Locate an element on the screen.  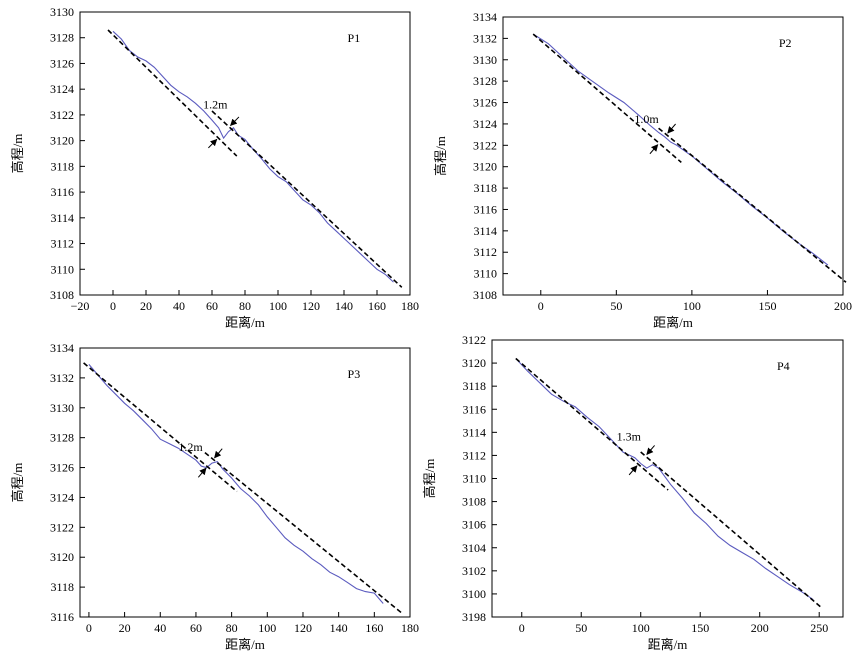
y-tick-label: 3102 is located at coordinates (474, 571).